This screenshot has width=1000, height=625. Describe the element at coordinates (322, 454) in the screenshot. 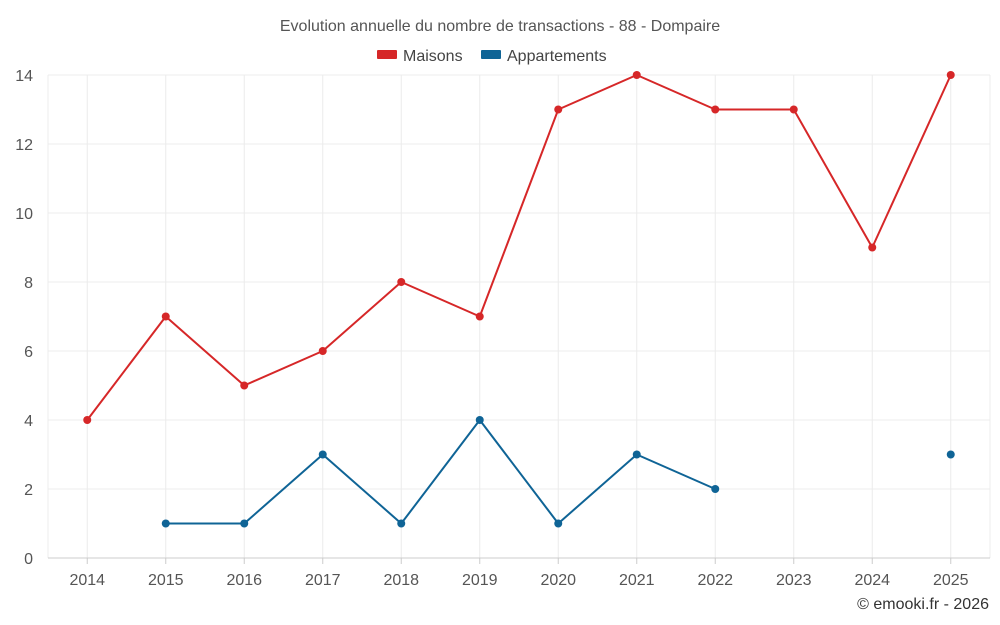

I see `point-appartements-2017` at that location.